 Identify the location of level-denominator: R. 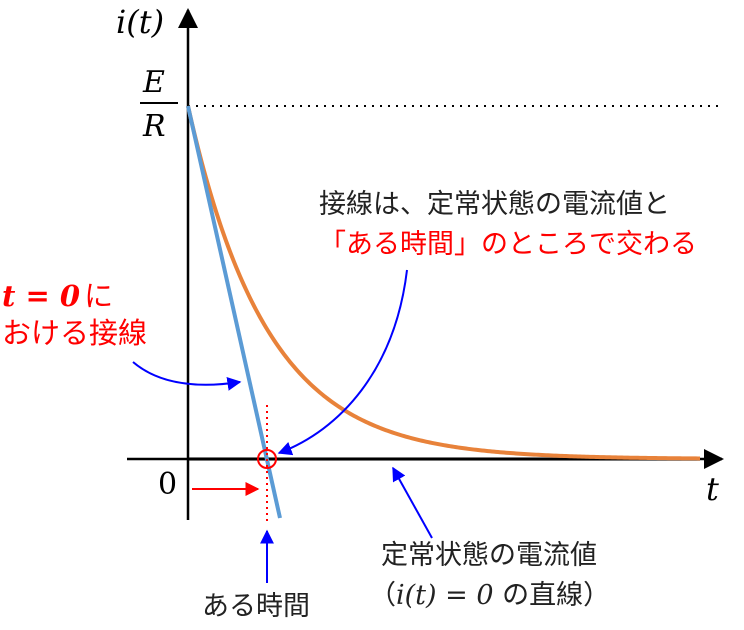
(154, 126).